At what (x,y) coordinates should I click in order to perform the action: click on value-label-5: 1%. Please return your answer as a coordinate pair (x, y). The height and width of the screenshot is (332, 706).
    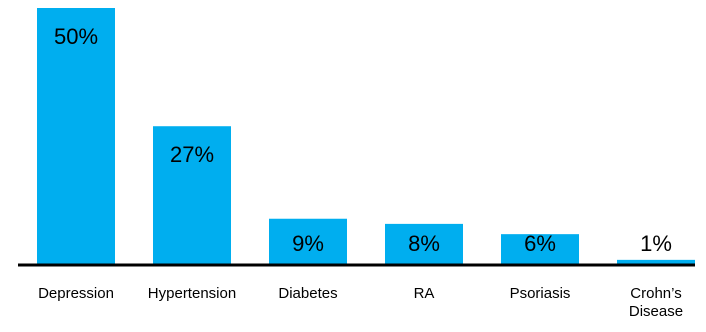
    Looking at the image, I should click on (656, 243).